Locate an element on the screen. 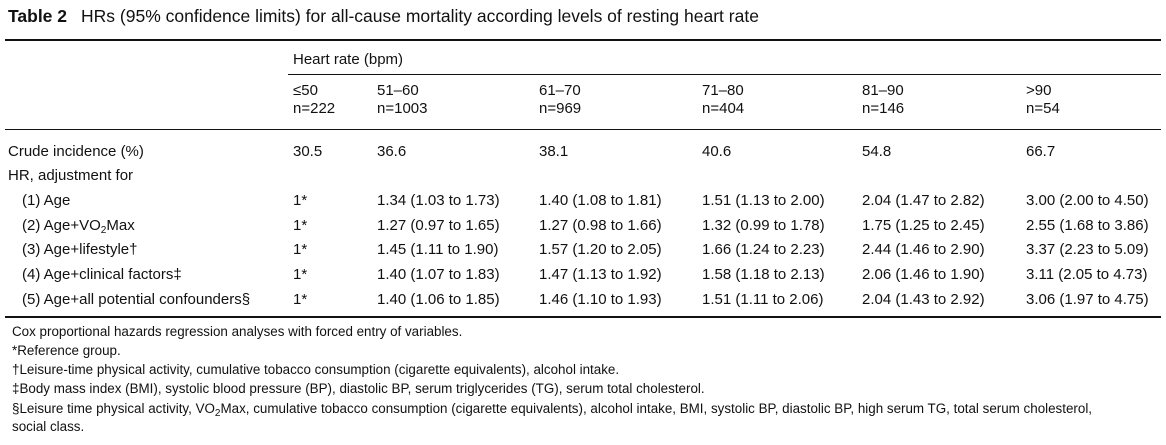 Image resolution: width=1166 pixels, height=445 pixels. table-cell: 1.58 (1.18 to 2.13) is located at coordinates (763, 274).